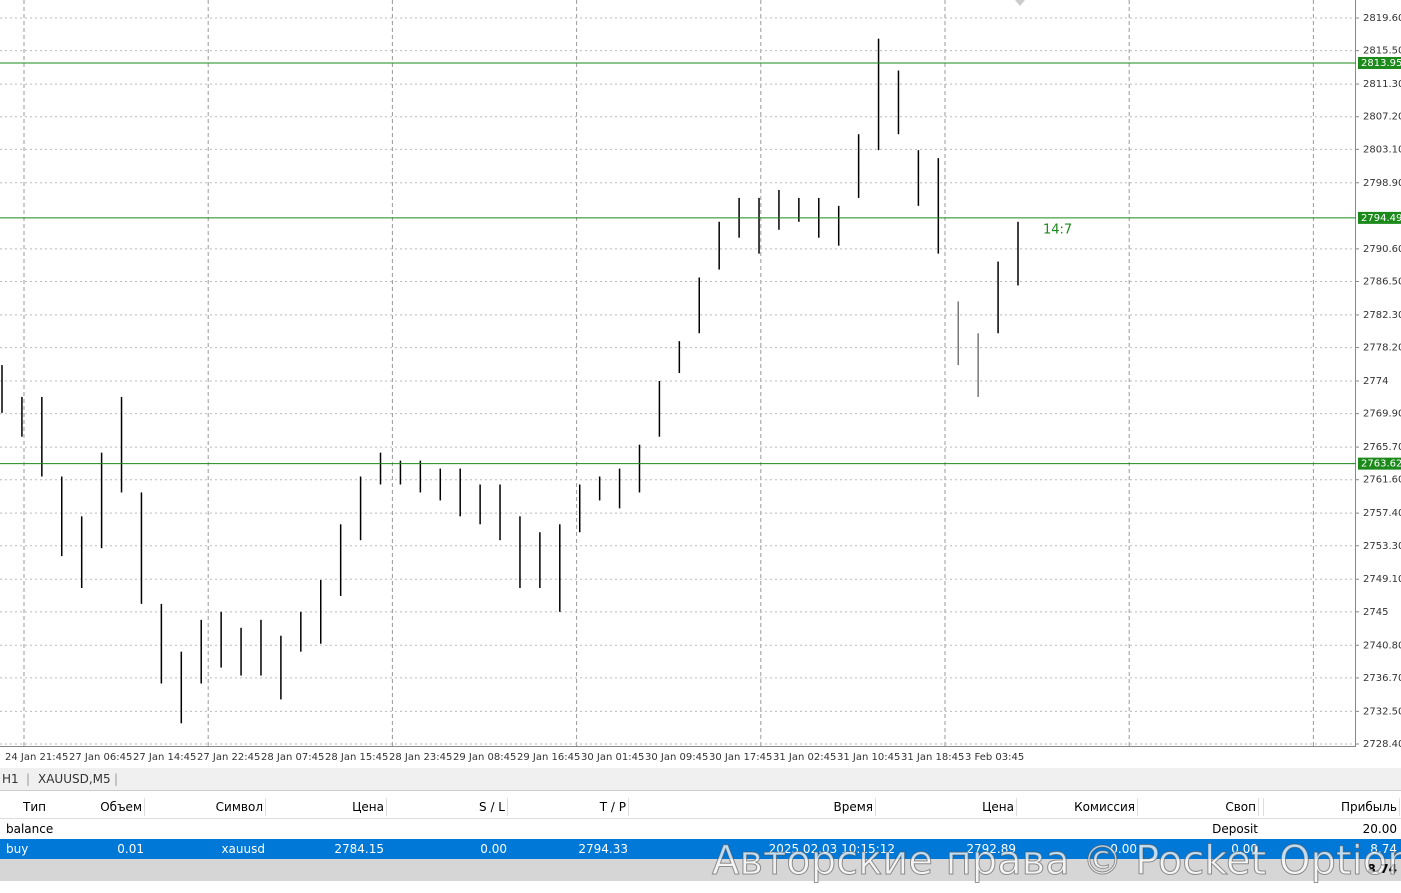 This screenshot has height=893, width=1401. Describe the element at coordinates (1382, 546) in the screenshot. I see `y-tick-label: 2753.30` at that location.